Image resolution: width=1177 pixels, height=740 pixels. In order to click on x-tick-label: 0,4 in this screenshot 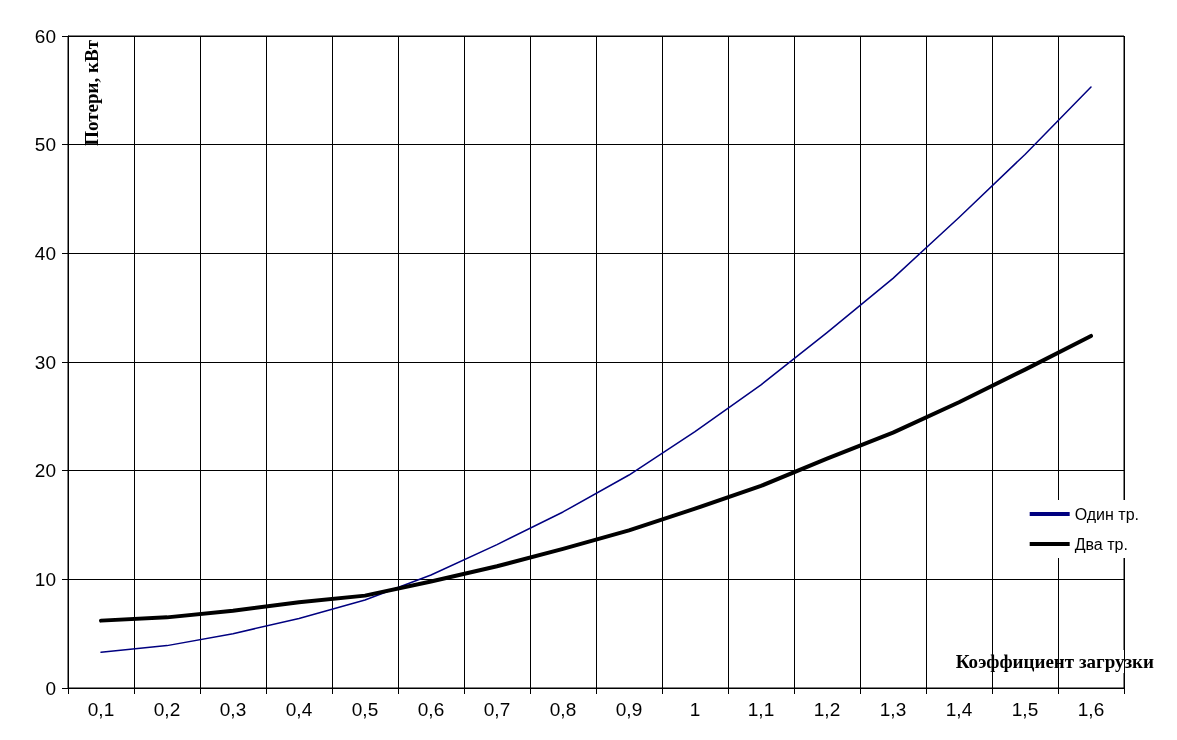, I will do `click(299, 709)`.